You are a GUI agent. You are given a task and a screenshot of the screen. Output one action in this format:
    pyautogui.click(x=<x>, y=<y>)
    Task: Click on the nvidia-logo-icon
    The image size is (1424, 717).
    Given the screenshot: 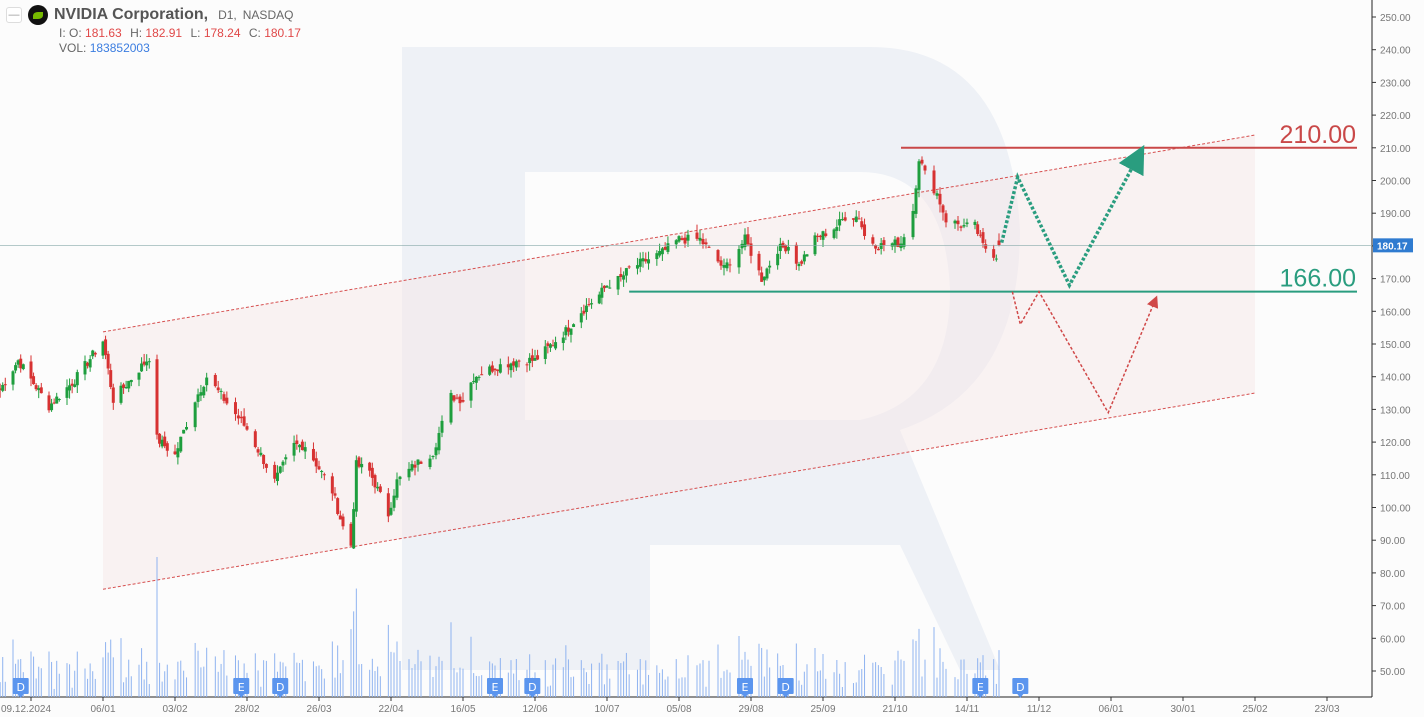 What is the action you would take?
    pyautogui.click(x=38, y=15)
    